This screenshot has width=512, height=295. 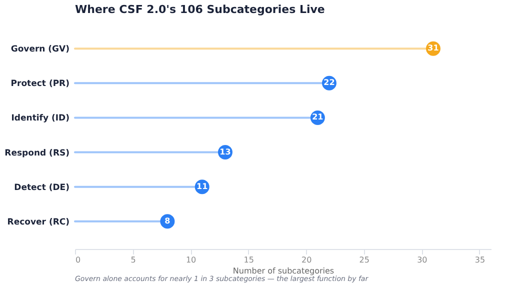 What do you see at coordinates (480, 260) in the screenshot?
I see `x-tick-label: 35` at bounding box center [480, 260].